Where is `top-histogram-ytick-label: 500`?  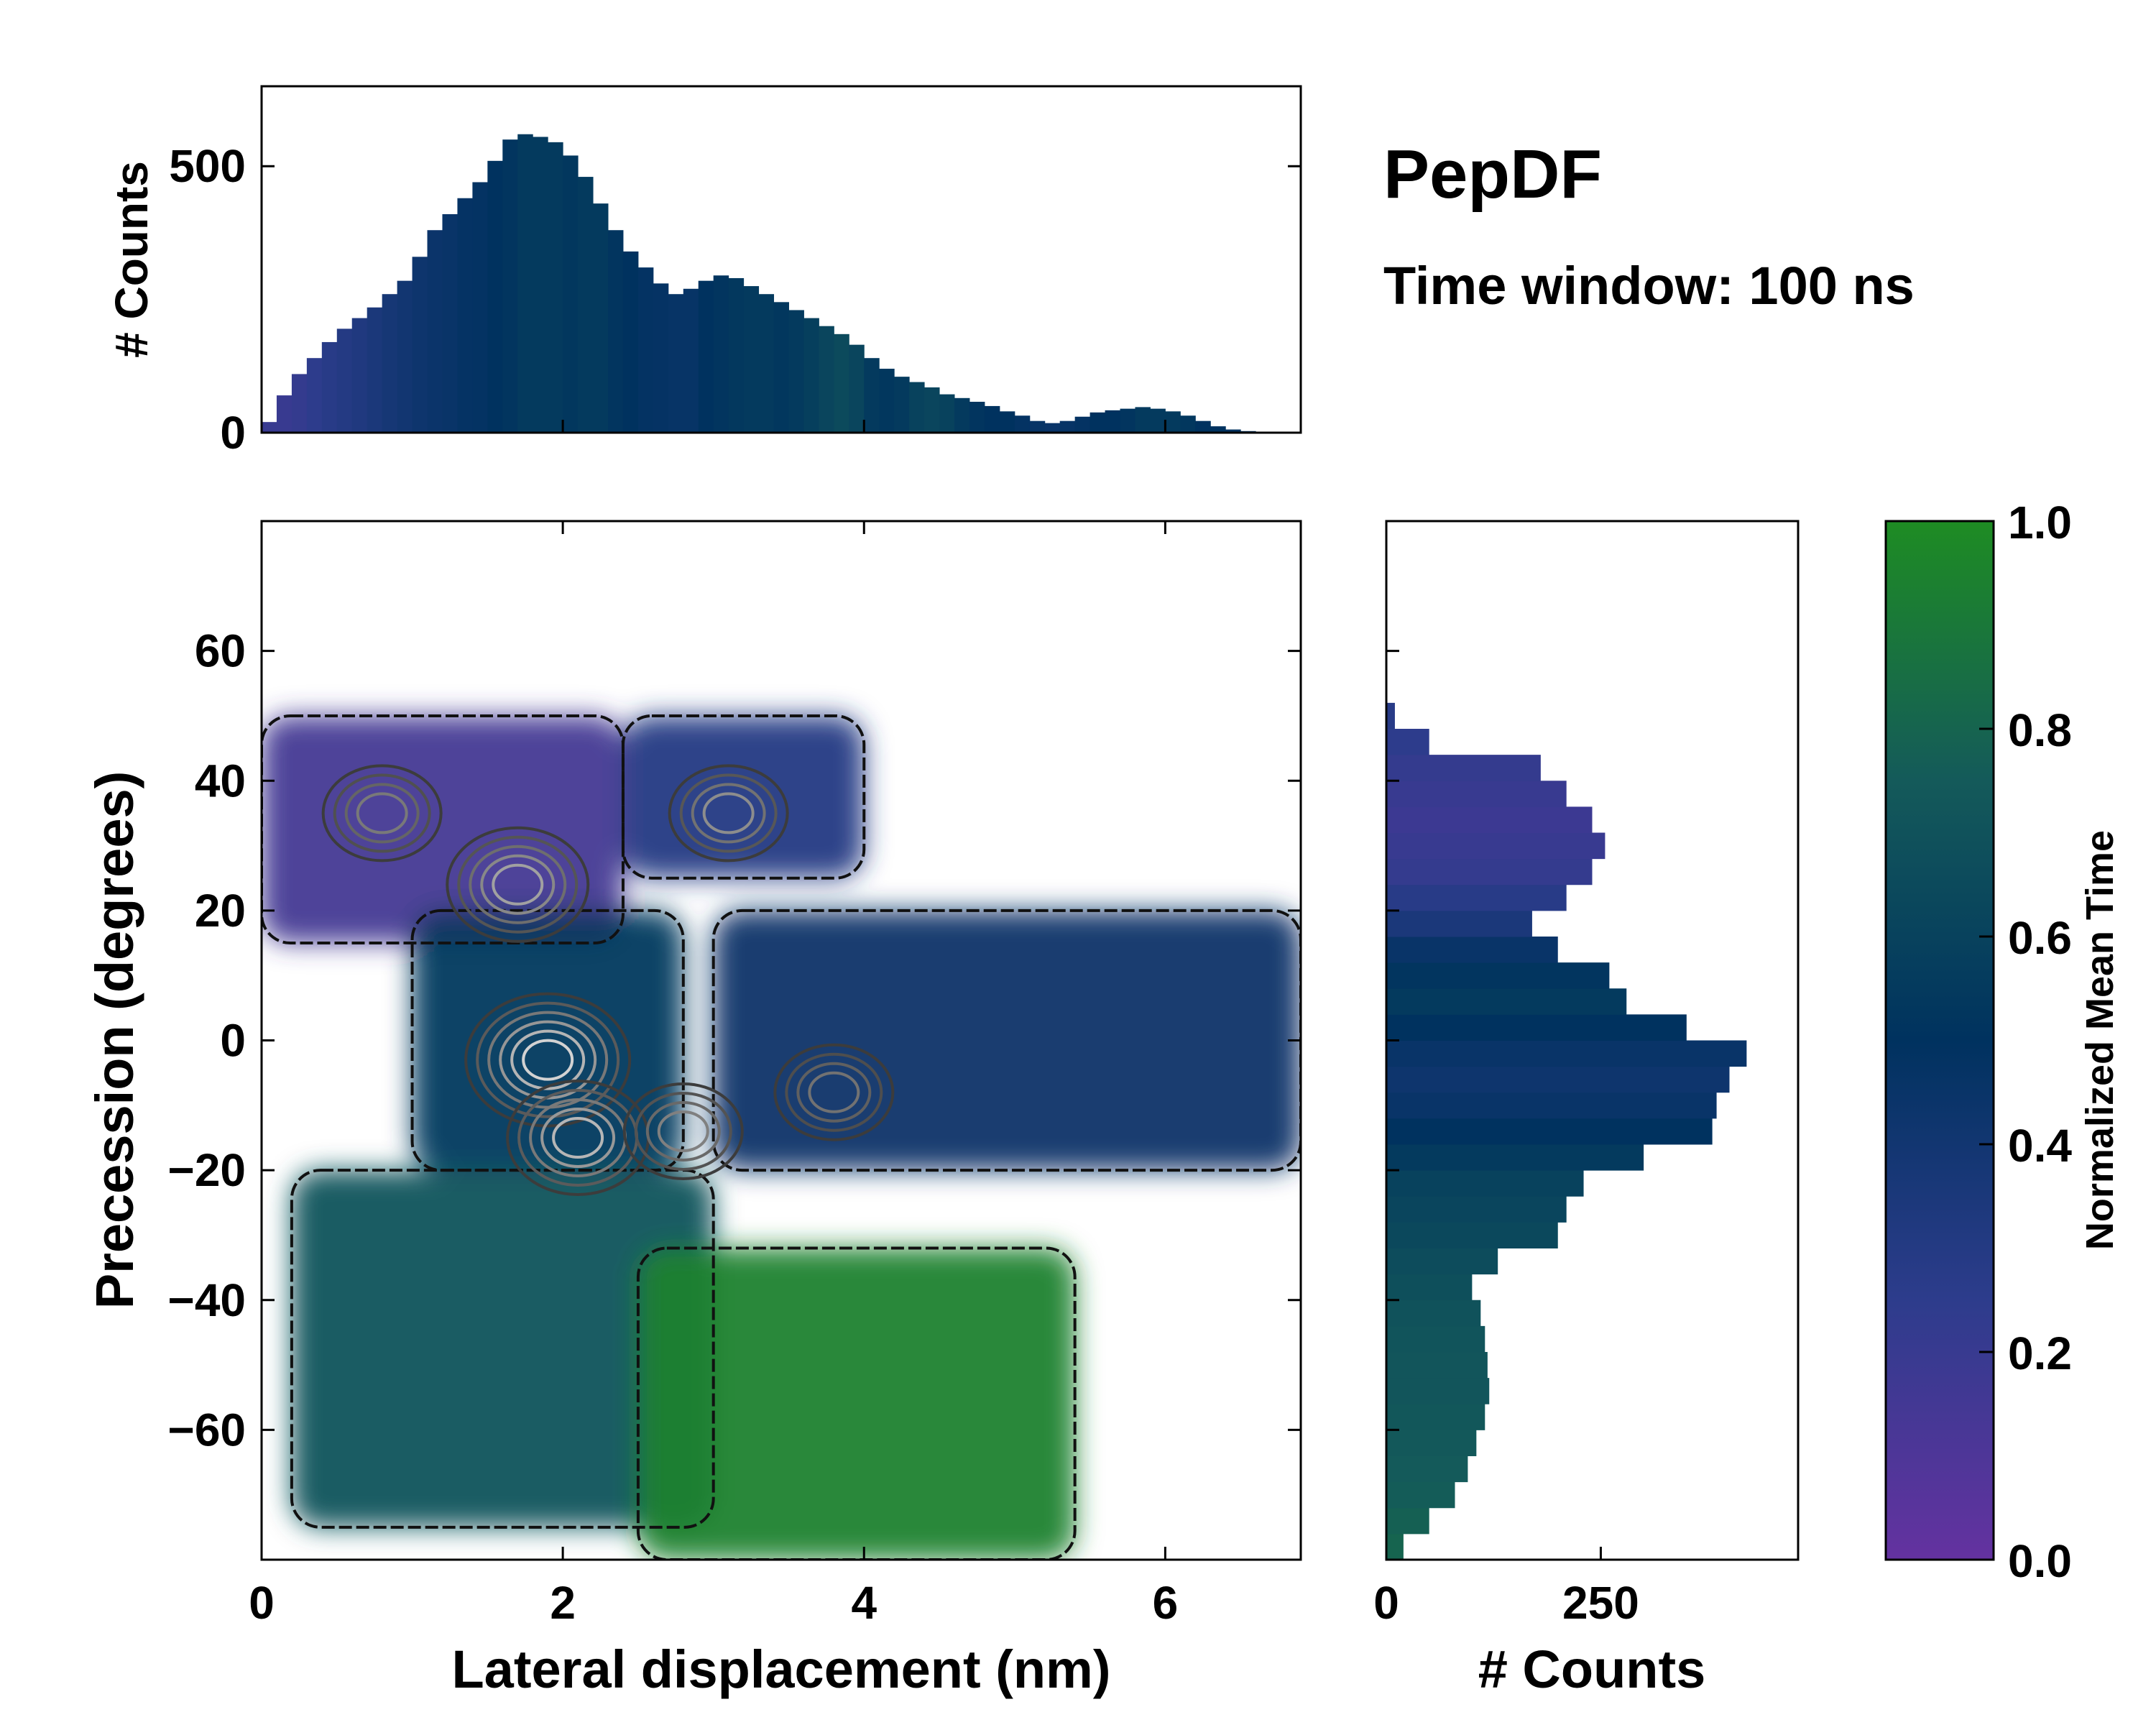
top-histogram-ytick-label: 500 is located at coordinates (208, 166).